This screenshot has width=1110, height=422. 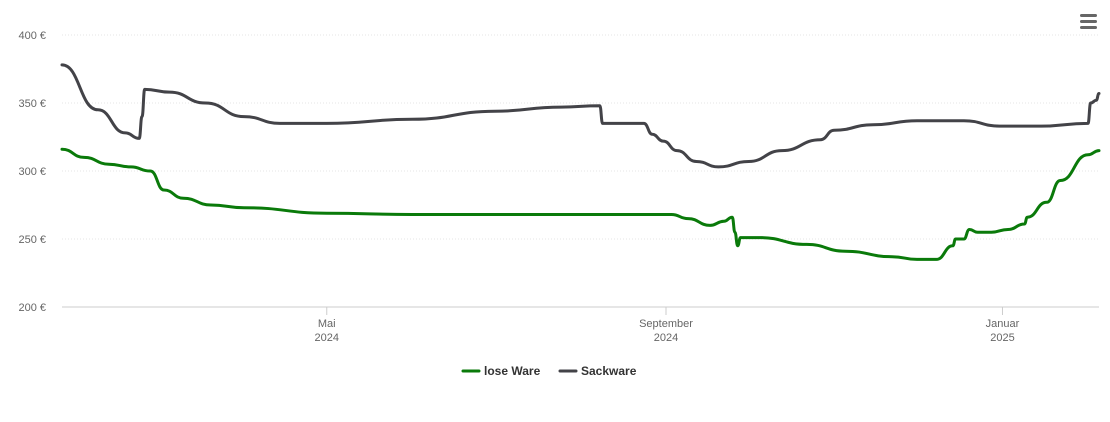 I want to click on y-axis-labels: 200 € 250 € 300 € 350 € 400 €, so click(x=32, y=172).